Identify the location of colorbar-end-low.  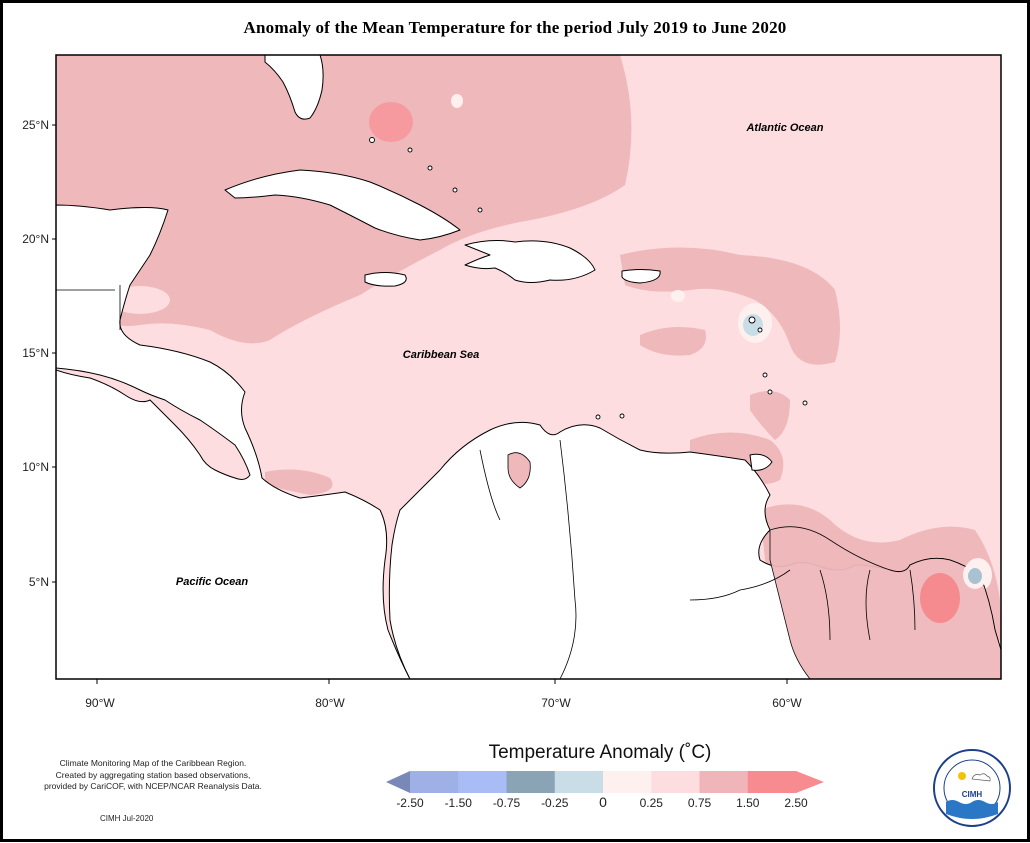
(398, 782).